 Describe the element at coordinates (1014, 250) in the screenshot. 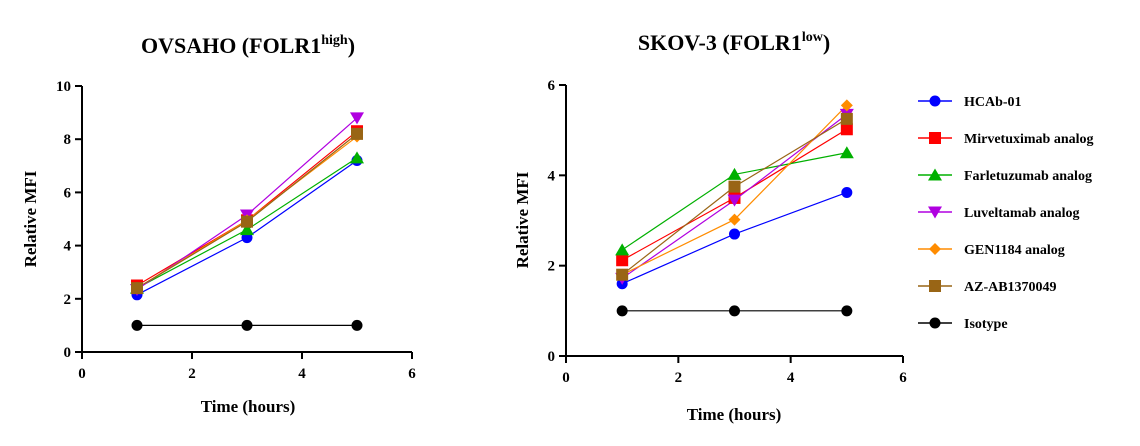

I see `legend-label: GEN1184 analog` at that location.